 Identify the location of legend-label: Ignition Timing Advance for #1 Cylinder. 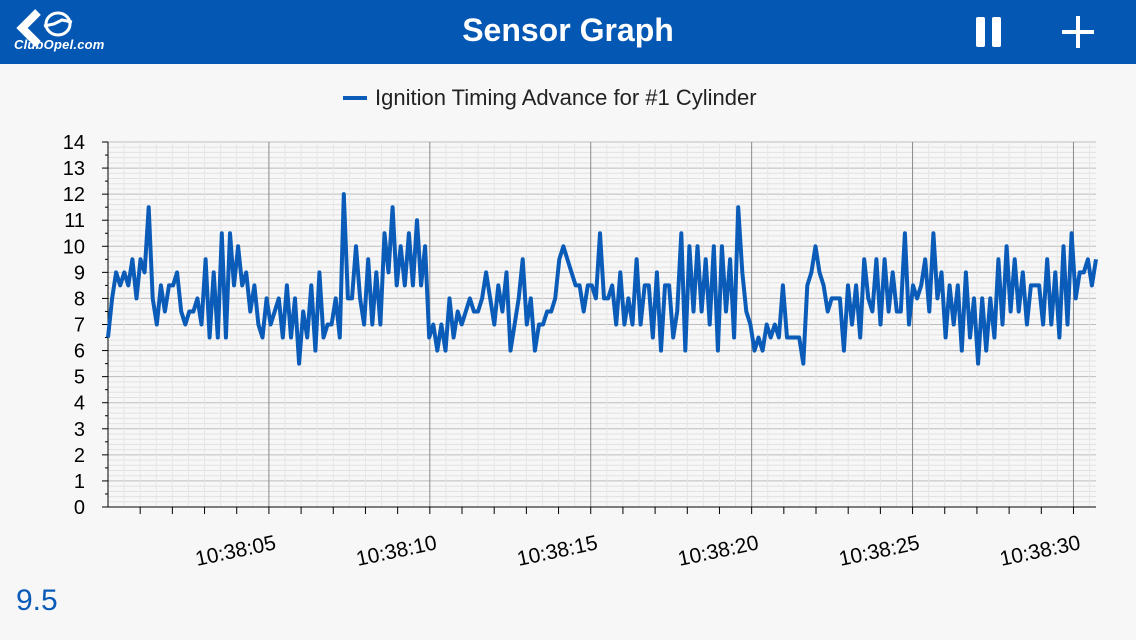
(566, 97).